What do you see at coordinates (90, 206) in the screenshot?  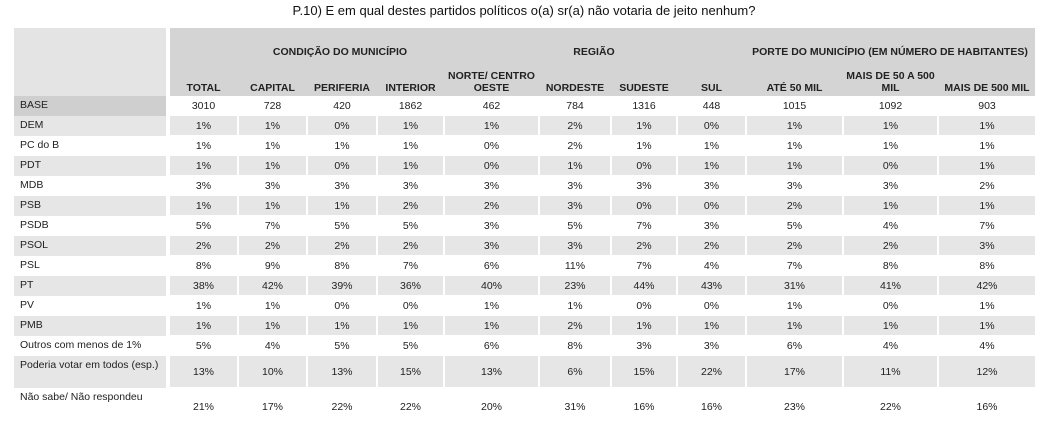 I see `row-label: PSB` at bounding box center [90, 206].